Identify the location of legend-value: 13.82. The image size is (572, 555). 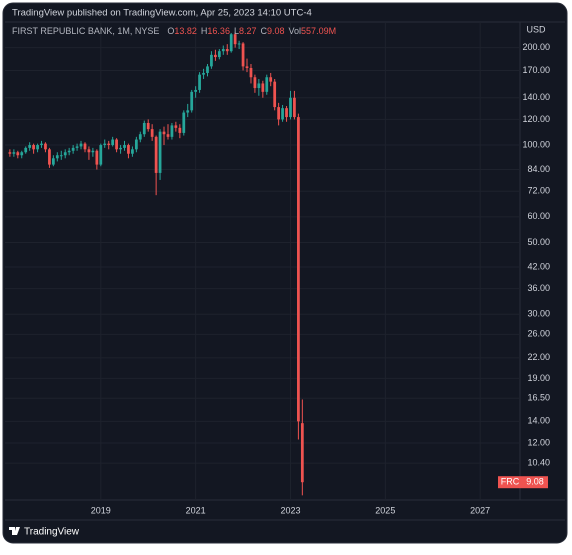
(185, 31).